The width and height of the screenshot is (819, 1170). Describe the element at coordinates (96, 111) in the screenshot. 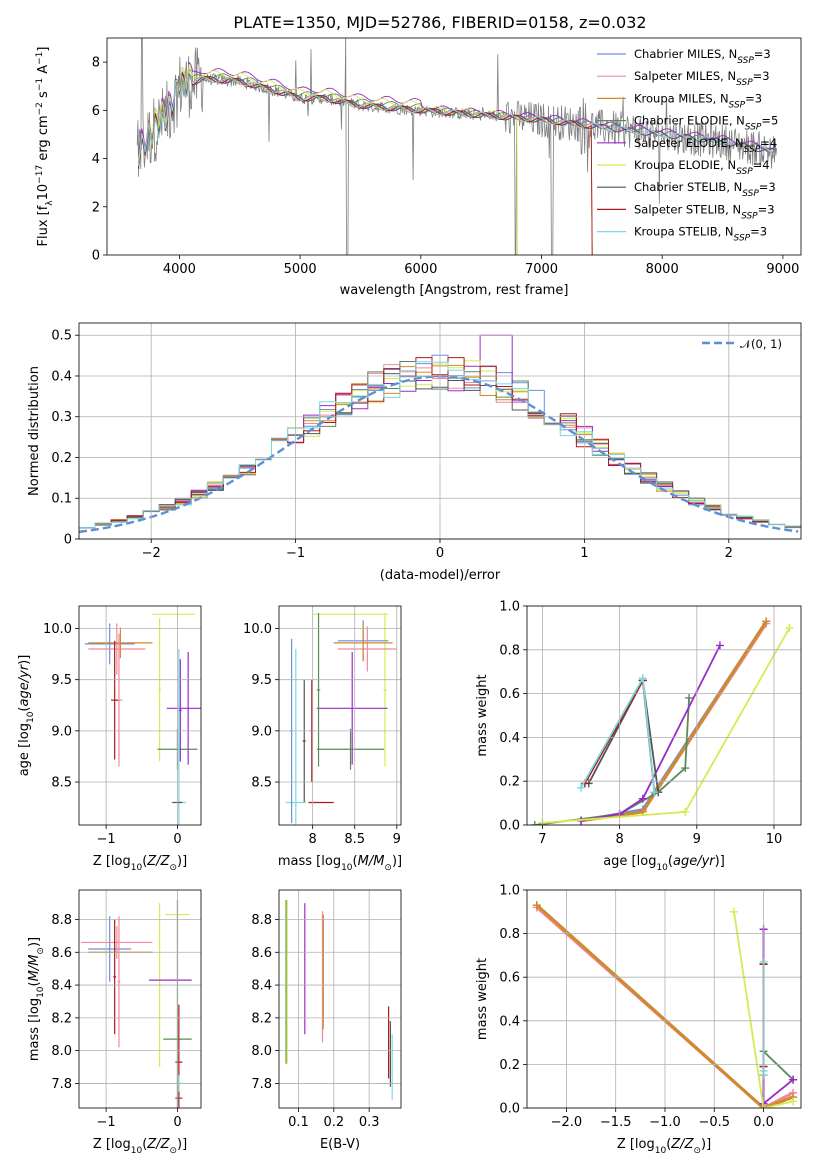

I see `y-tick-label: 6` at that location.